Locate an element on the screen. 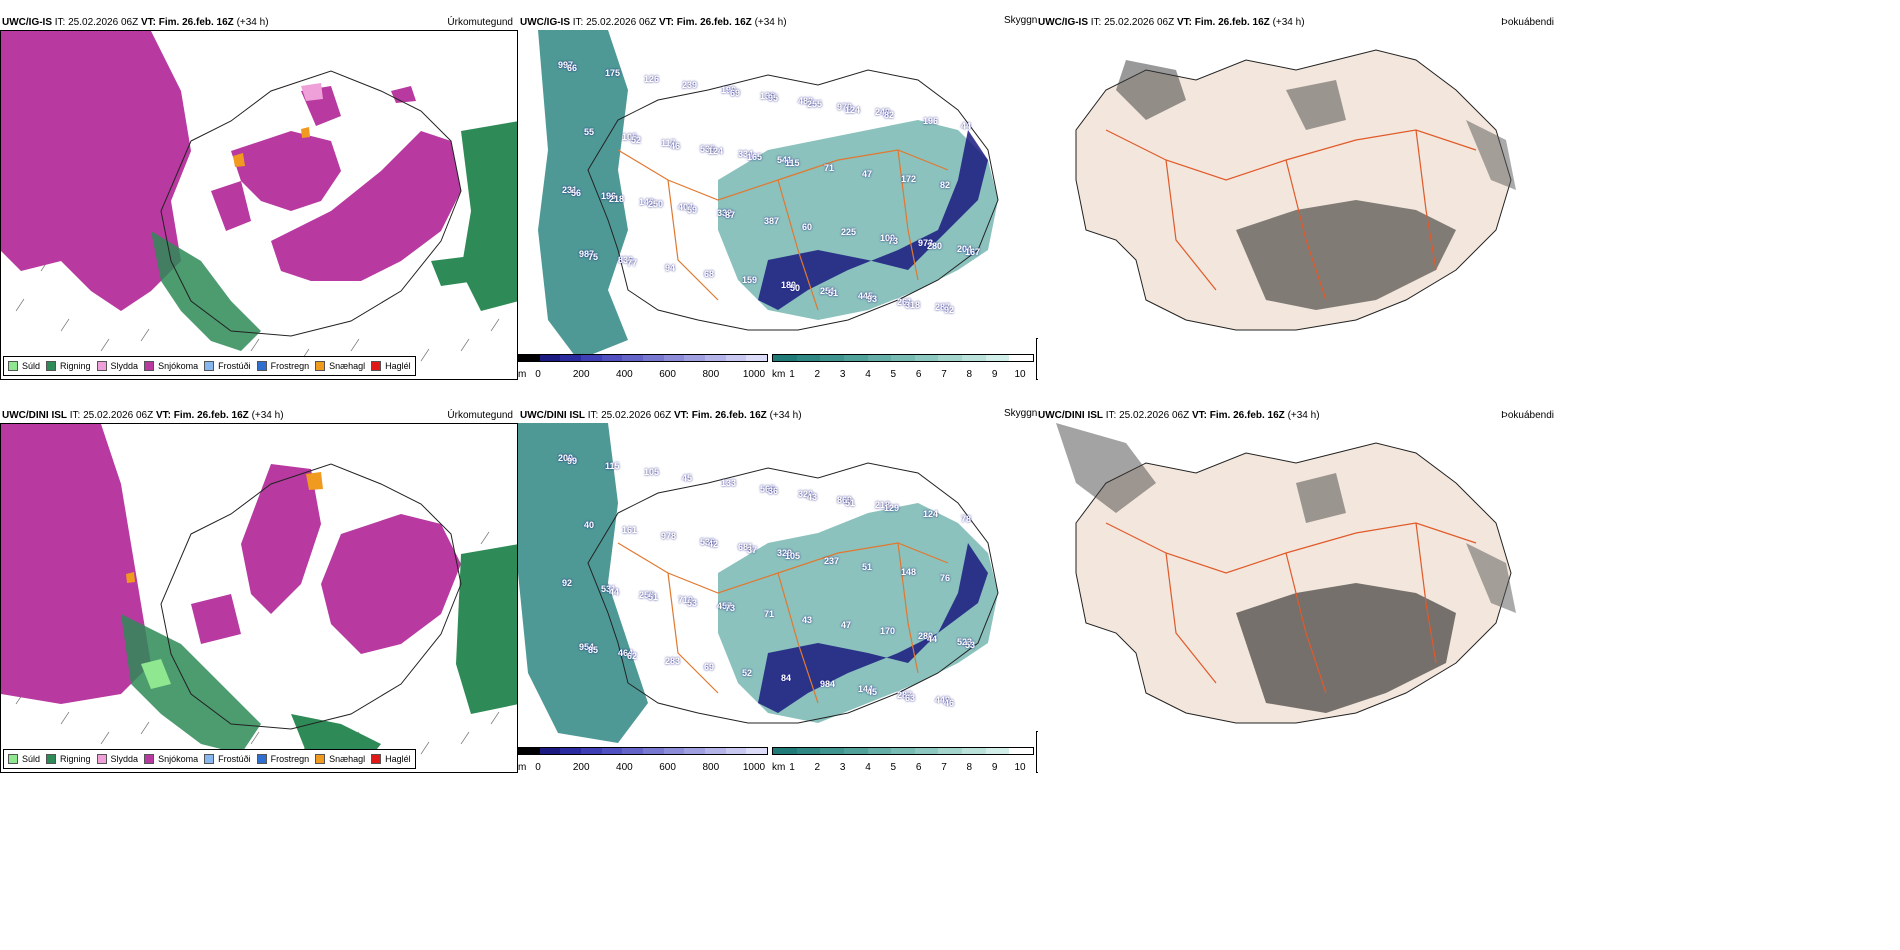 This screenshot has width=1900, height=950. it-label: IT: is located at coordinates (578, 22).